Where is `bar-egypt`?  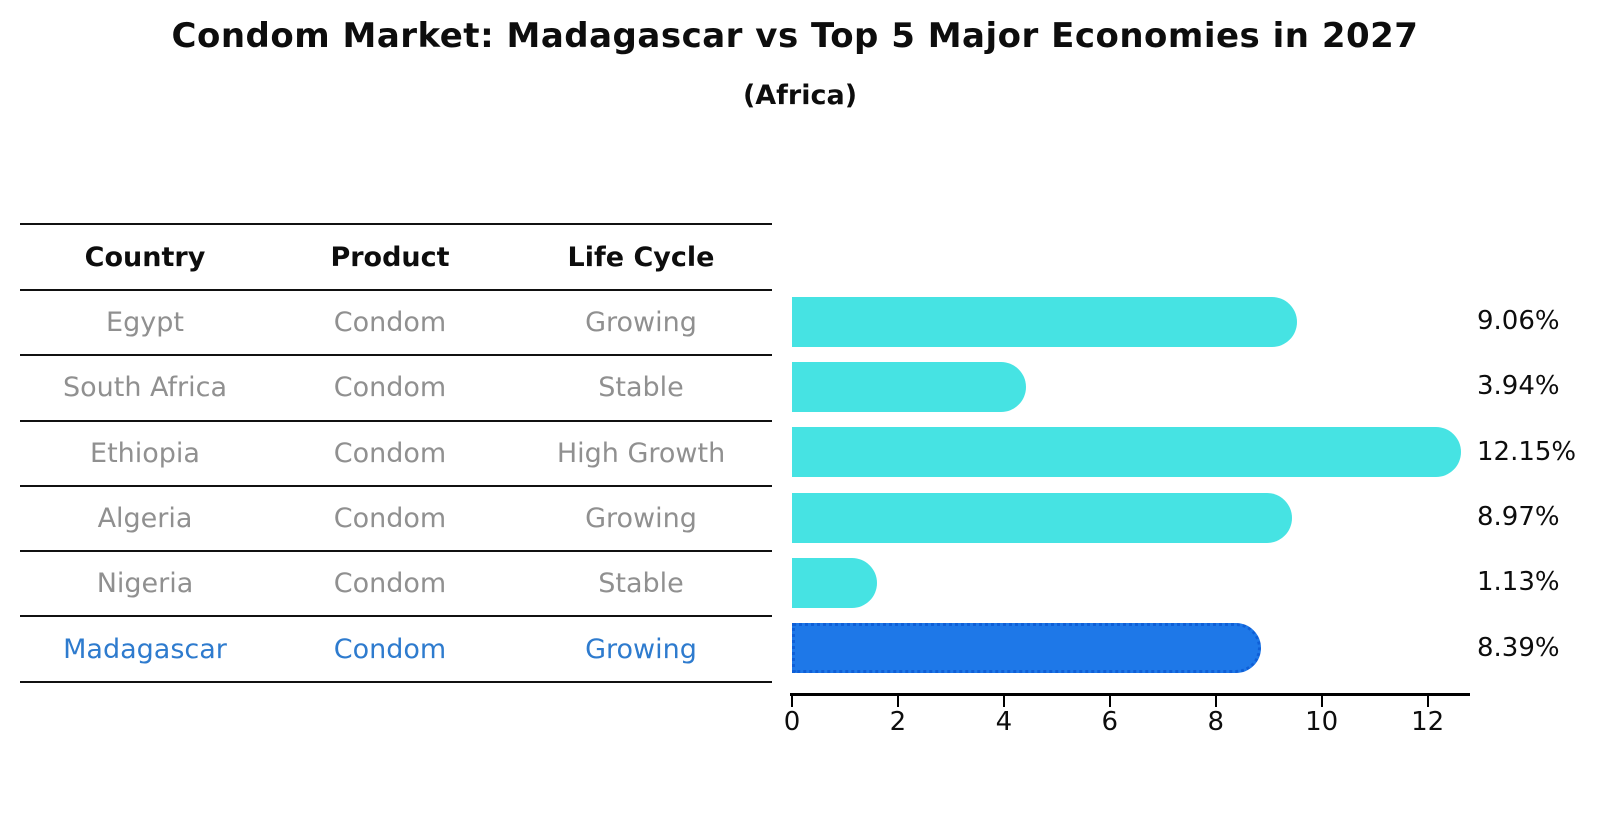
bar-egypt is located at coordinates (1044, 321).